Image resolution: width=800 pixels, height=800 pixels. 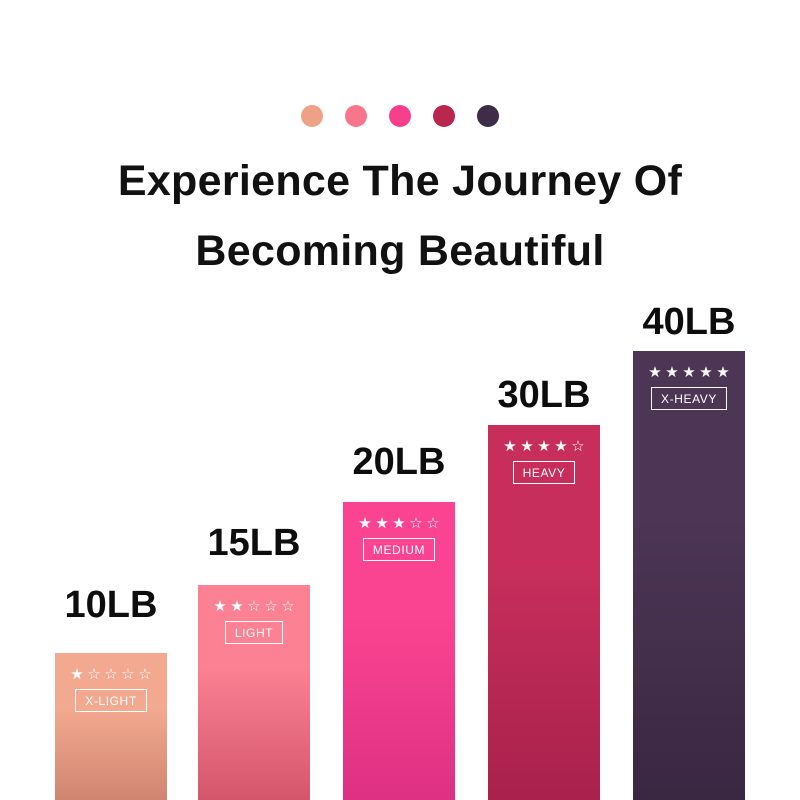 I want to click on bar-40lb: ★ ★ ★ ★ ★ X-HEAVY, so click(x=689, y=575).